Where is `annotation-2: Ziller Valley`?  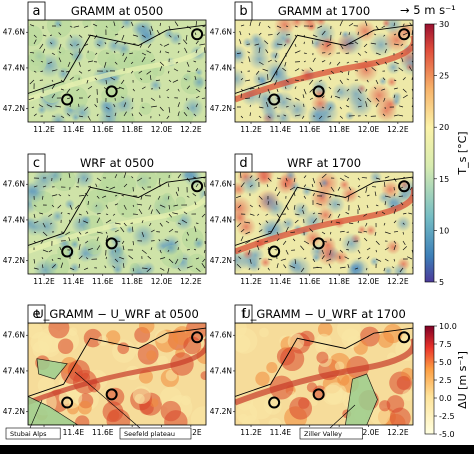 annotation-2: Ziller Valley is located at coordinates (331, 433).